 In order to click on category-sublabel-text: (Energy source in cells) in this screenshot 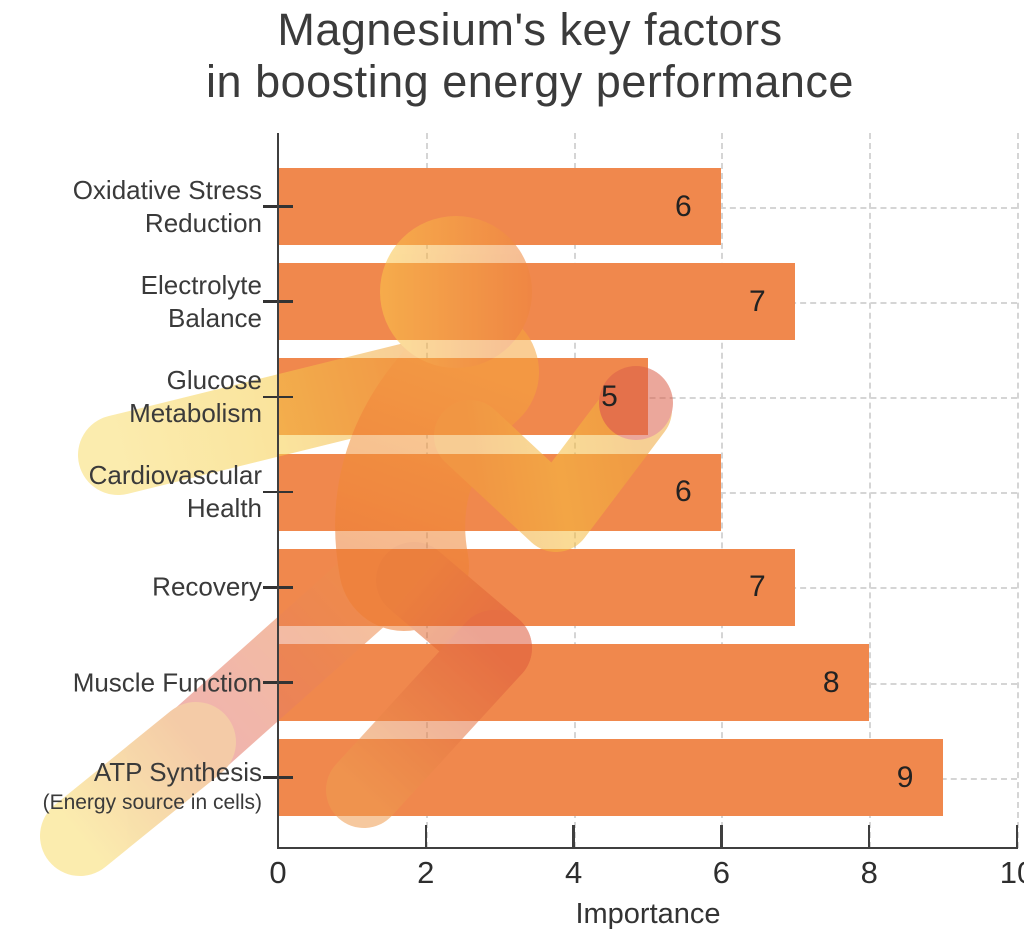, I will do `click(152, 802)`.